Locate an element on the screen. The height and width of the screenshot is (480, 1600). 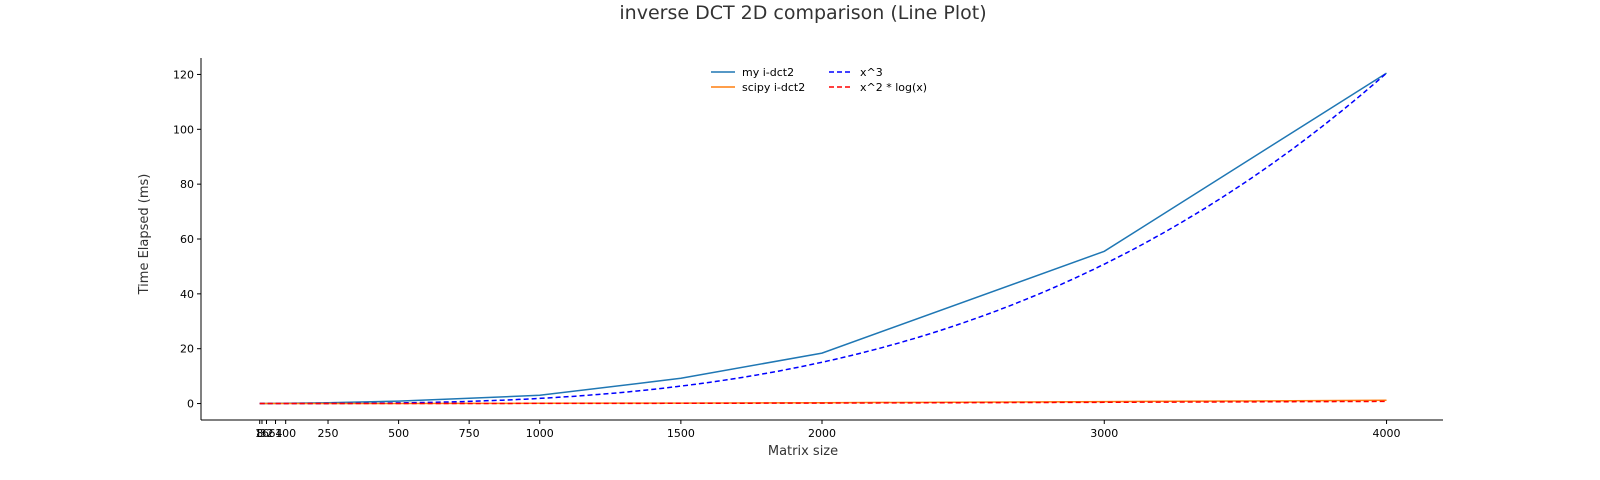
y-tick-label: 60 is located at coordinates (187, 239).